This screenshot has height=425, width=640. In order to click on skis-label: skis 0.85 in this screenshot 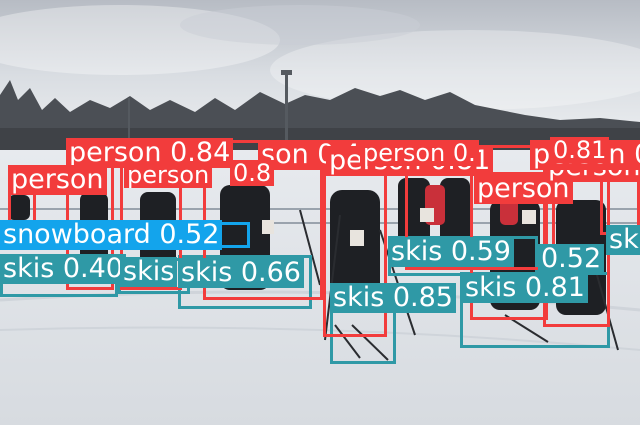, I will do `click(393, 298)`.